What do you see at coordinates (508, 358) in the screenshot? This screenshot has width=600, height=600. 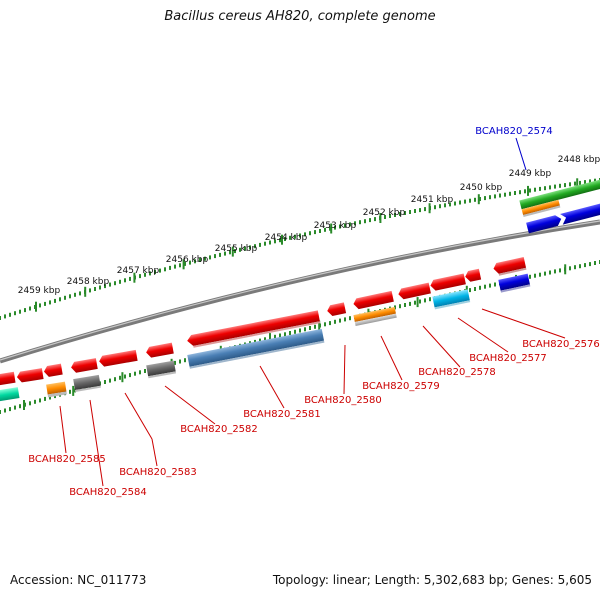 I see `gene-label: BCAH820_2577` at bounding box center [508, 358].